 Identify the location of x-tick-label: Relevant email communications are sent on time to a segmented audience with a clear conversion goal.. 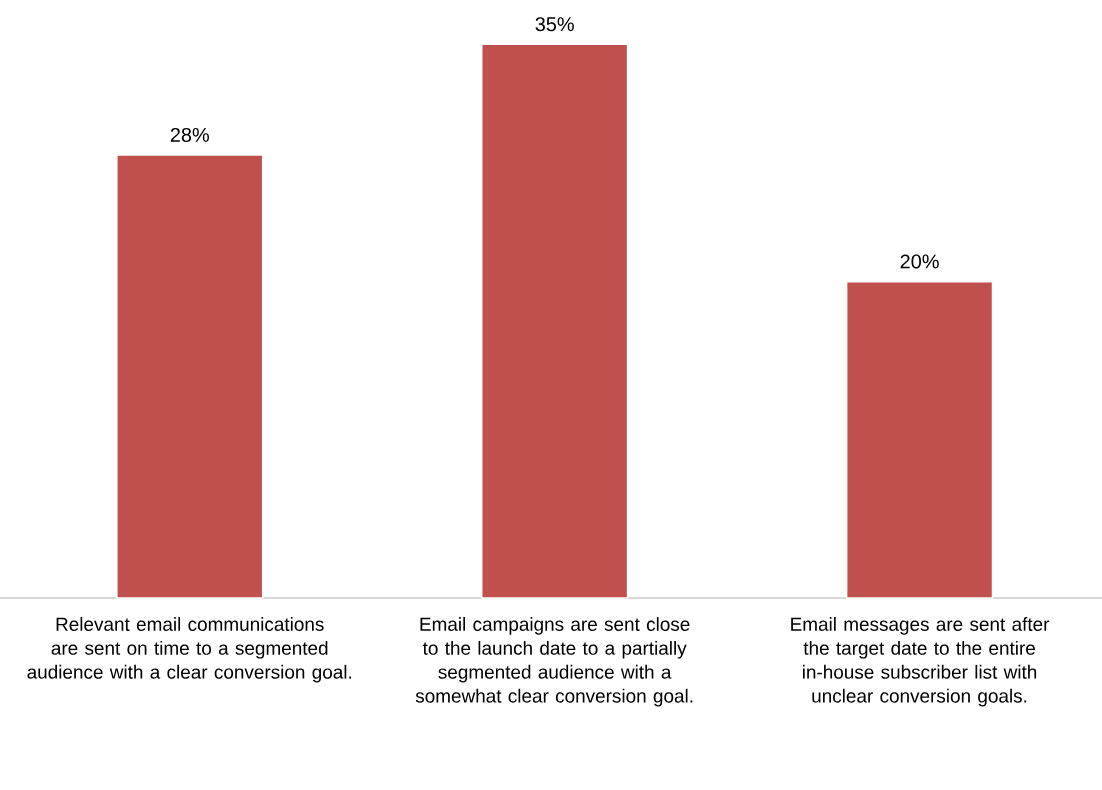
(189, 650).